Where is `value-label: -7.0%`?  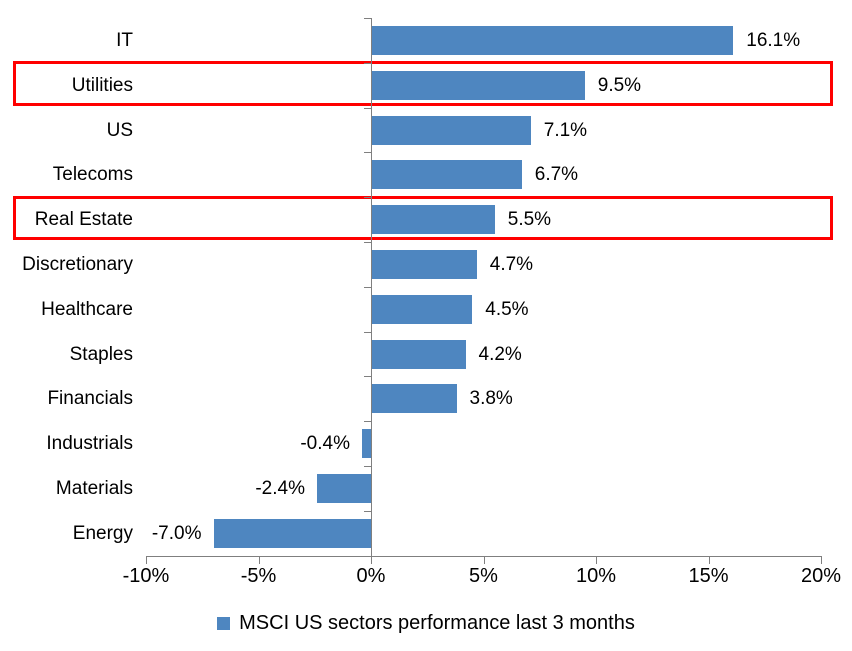
value-label: -7.0% is located at coordinates (176, 533).